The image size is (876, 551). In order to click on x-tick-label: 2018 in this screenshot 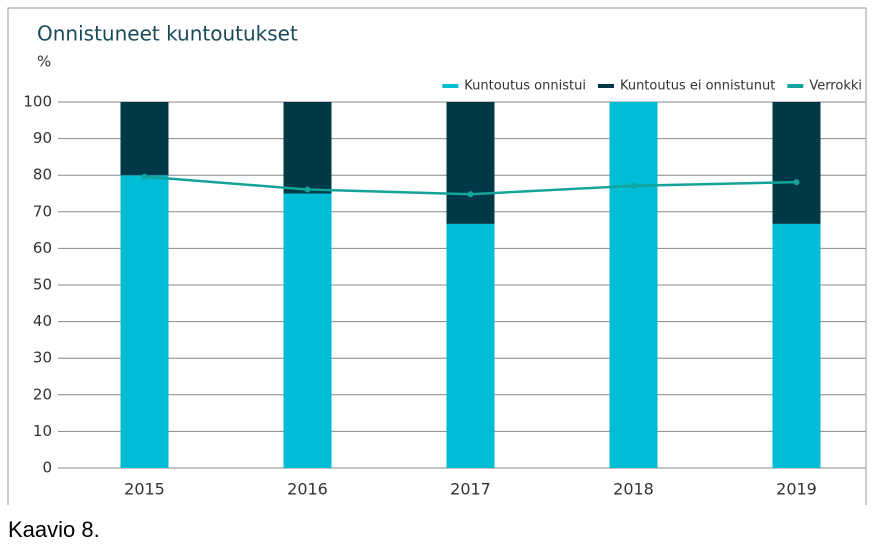, I will do `click(633, 489)`.